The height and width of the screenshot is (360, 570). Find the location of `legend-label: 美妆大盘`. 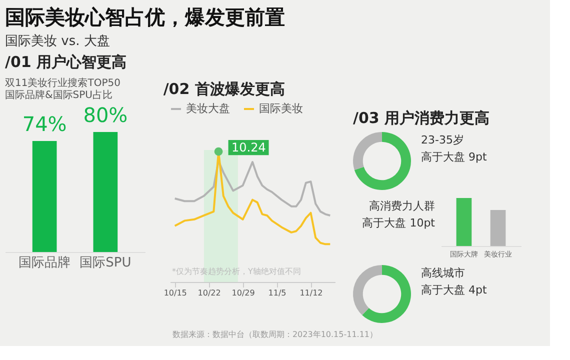

legend-label: 美妆大盘 is located at coordinates (208, 108).